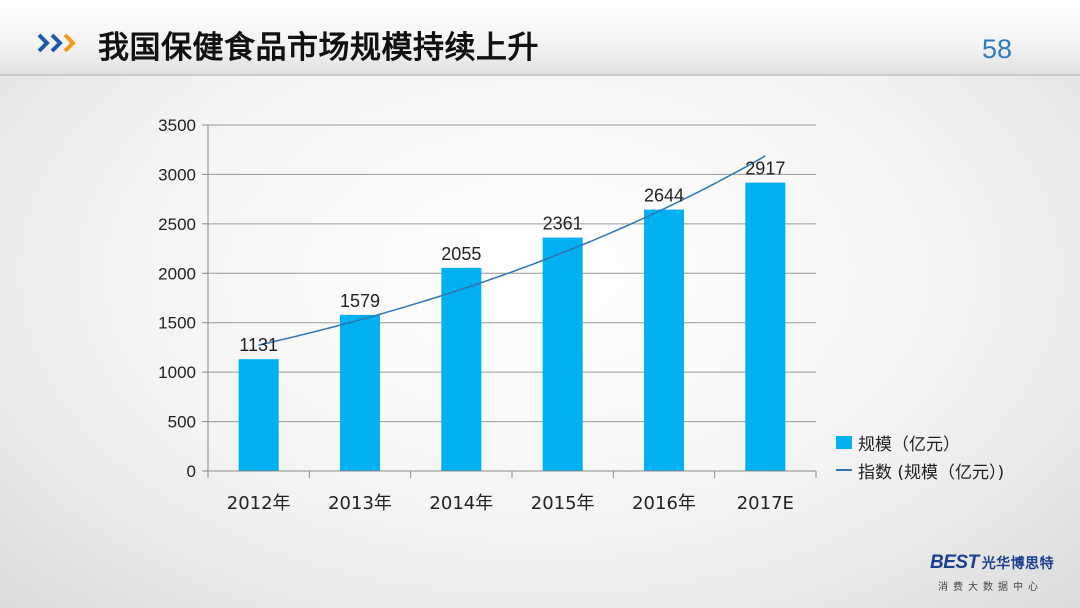  I want to click on logo-best-mark: BEST, so click(954, 563).